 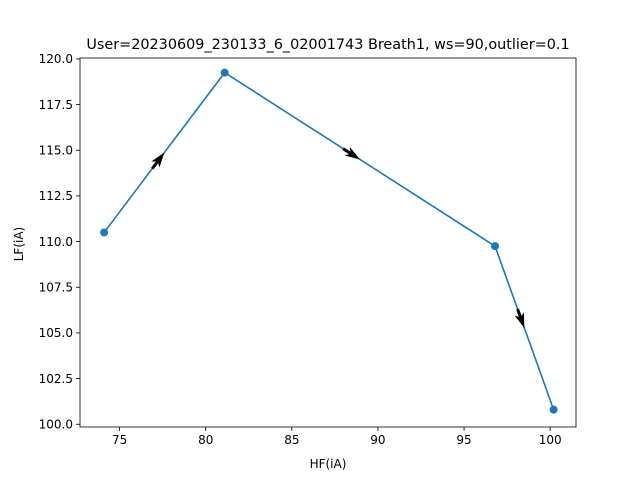 I want to click on y-tick-label: 110.0, so click(x=56, y=242).